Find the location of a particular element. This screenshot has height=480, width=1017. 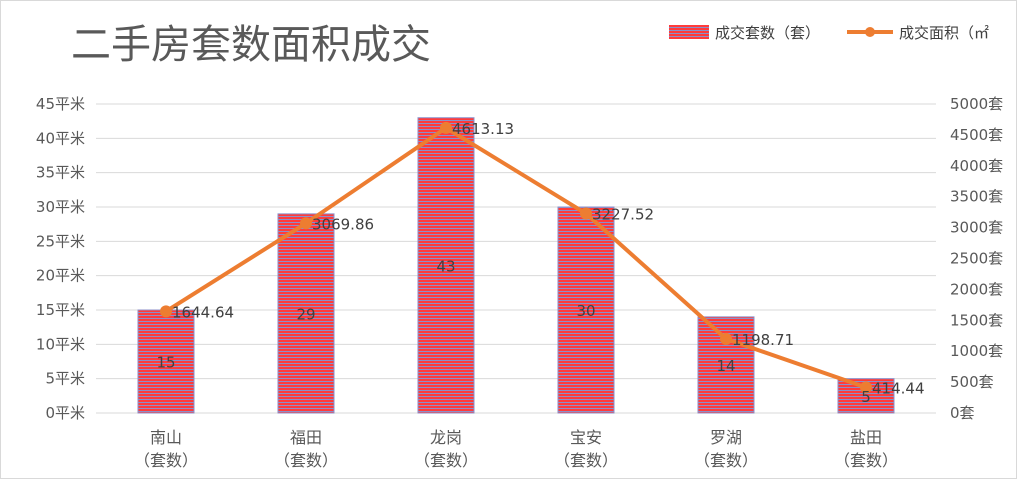

y-left-tick-label: 10平米 is located at coordinates (60, 344).